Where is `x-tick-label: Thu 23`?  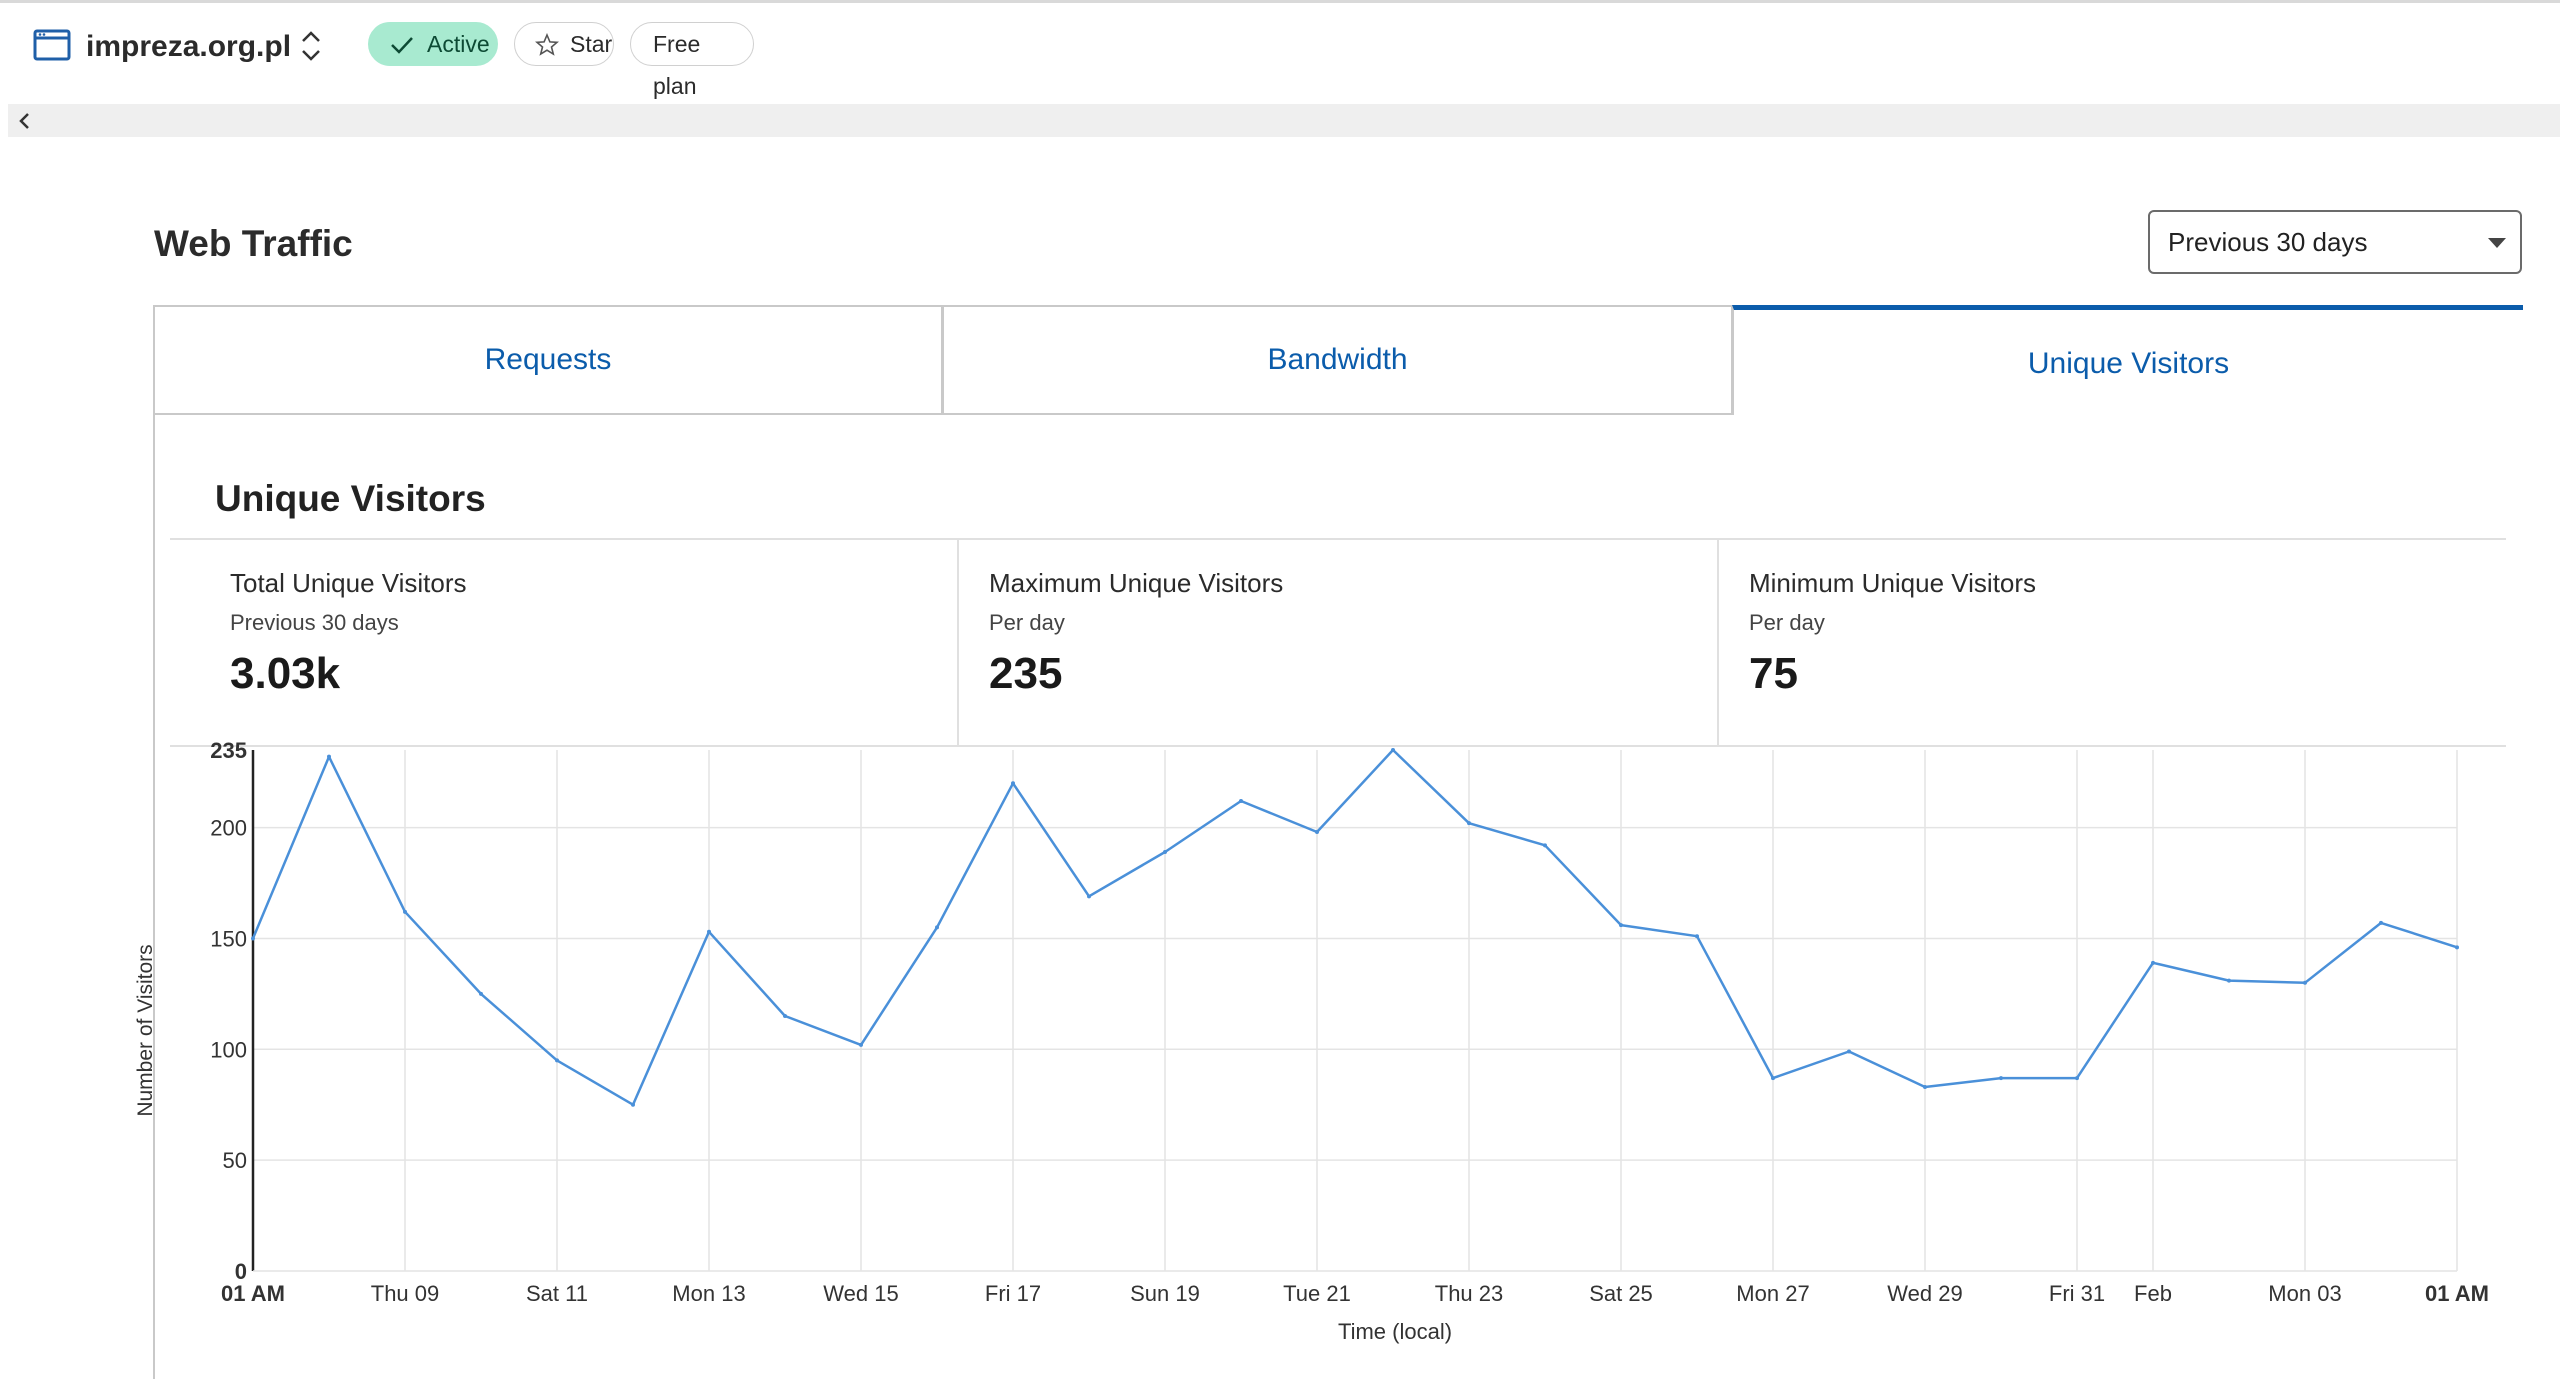
x-tick-label: Thu 23 is located at coordinates (1469, 1293).